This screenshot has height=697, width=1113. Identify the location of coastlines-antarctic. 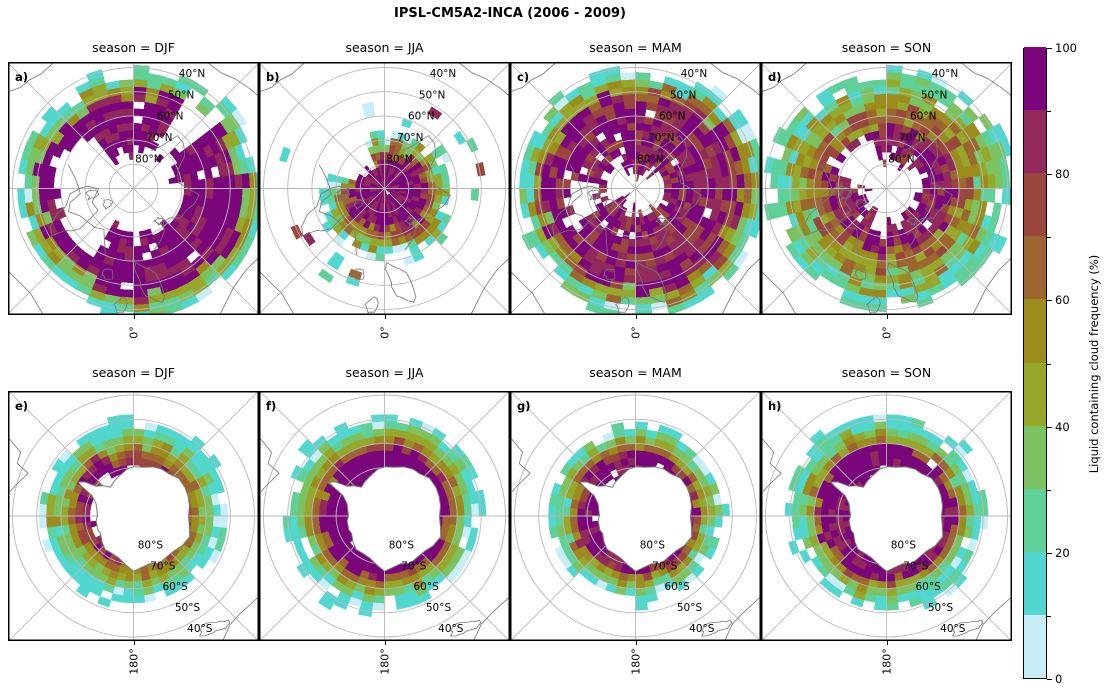
(134, 539).